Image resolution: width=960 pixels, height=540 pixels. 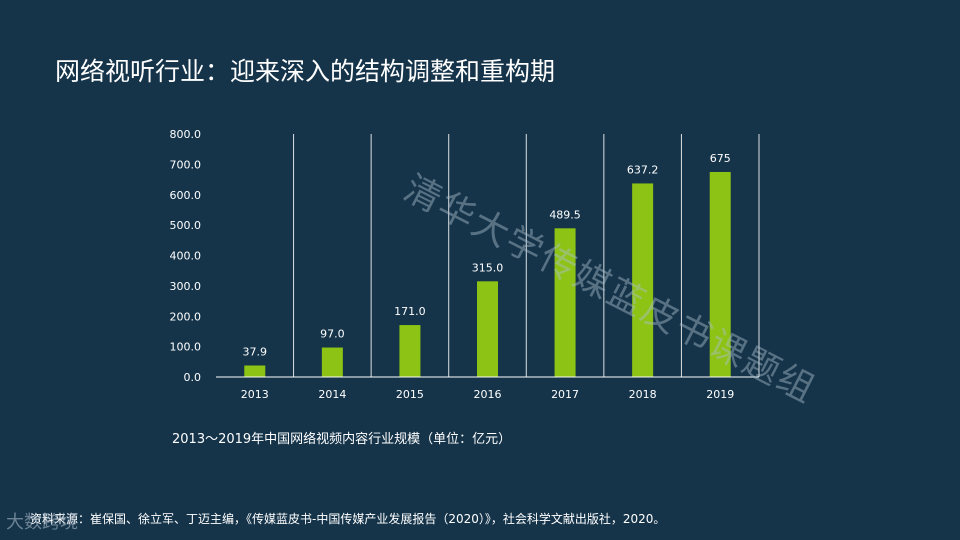 What do you see at coordinates (255, 394) in the screenshot?
I see `x-tick-label-2013: 2013` at bounding box center [255, 394].